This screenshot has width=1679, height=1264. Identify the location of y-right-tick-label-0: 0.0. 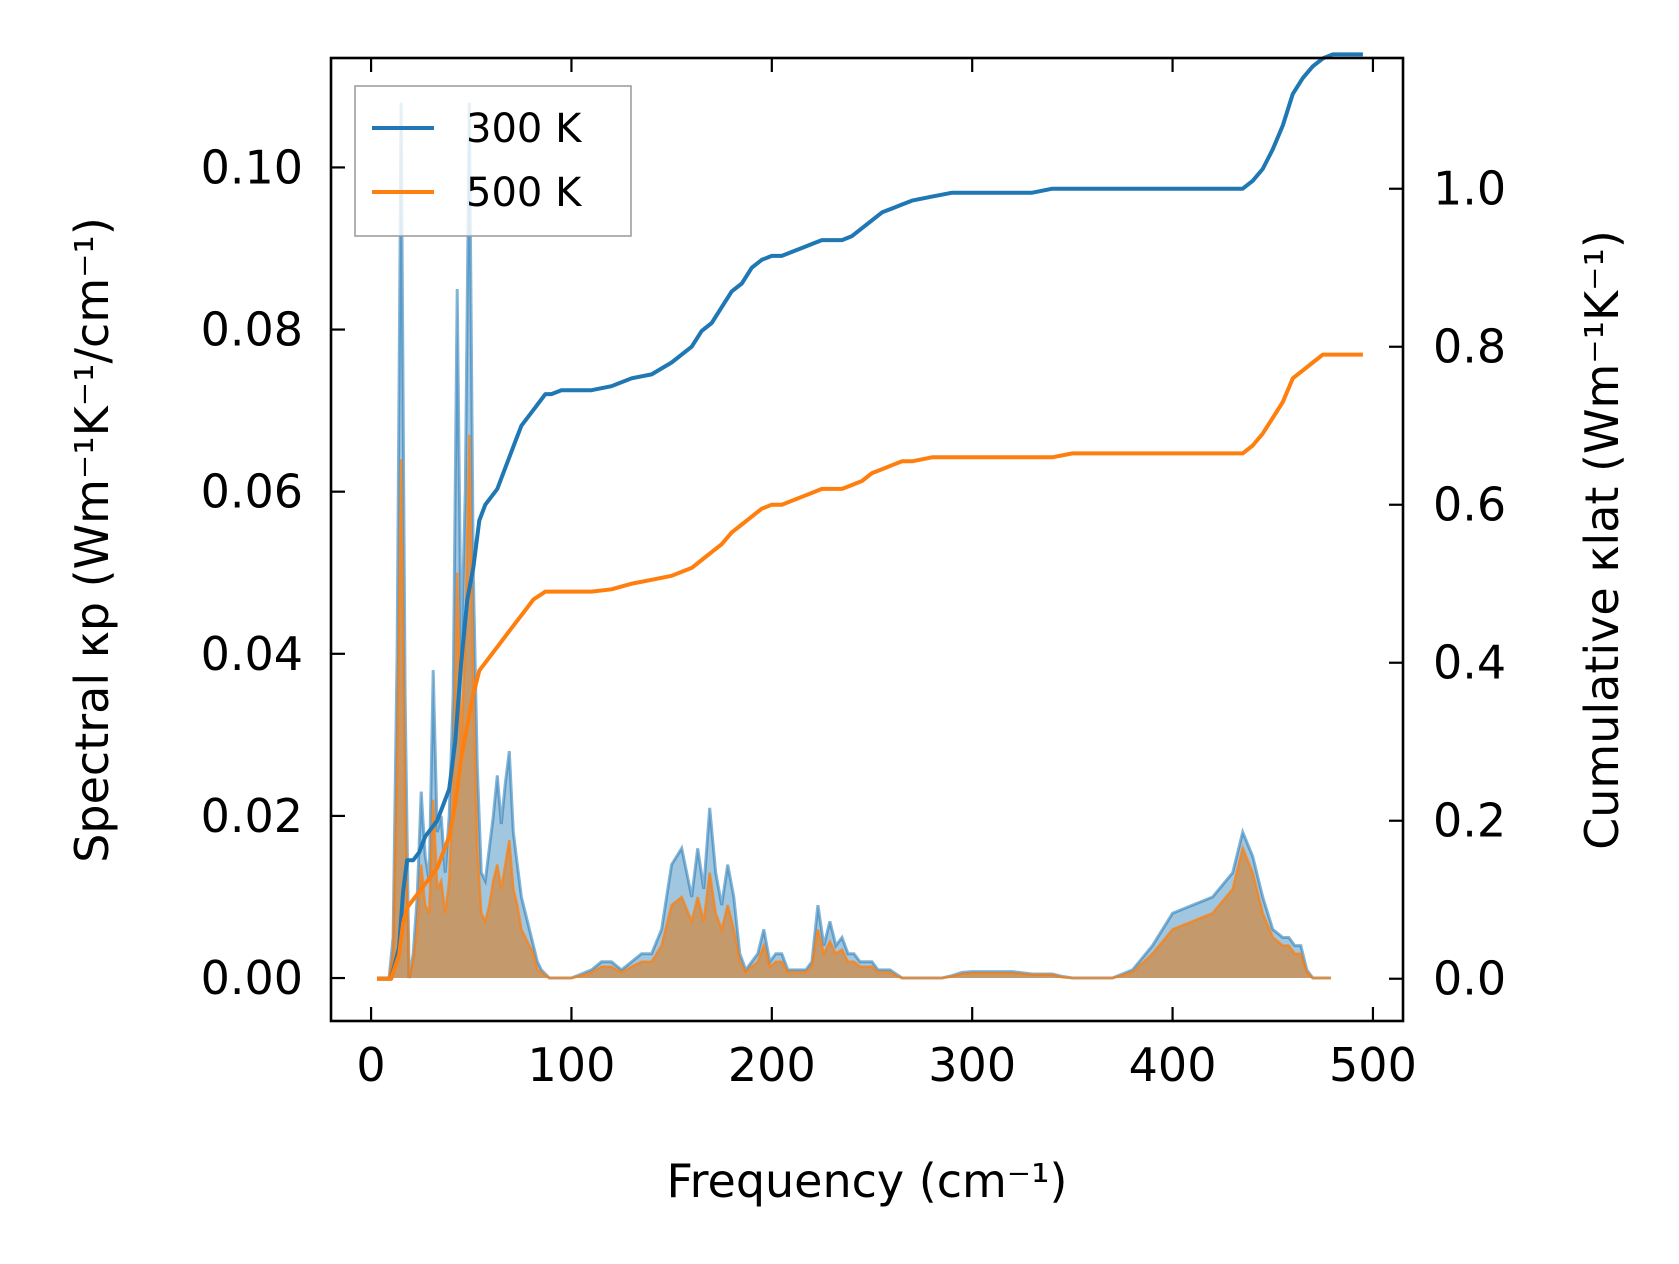
(1469, 979).